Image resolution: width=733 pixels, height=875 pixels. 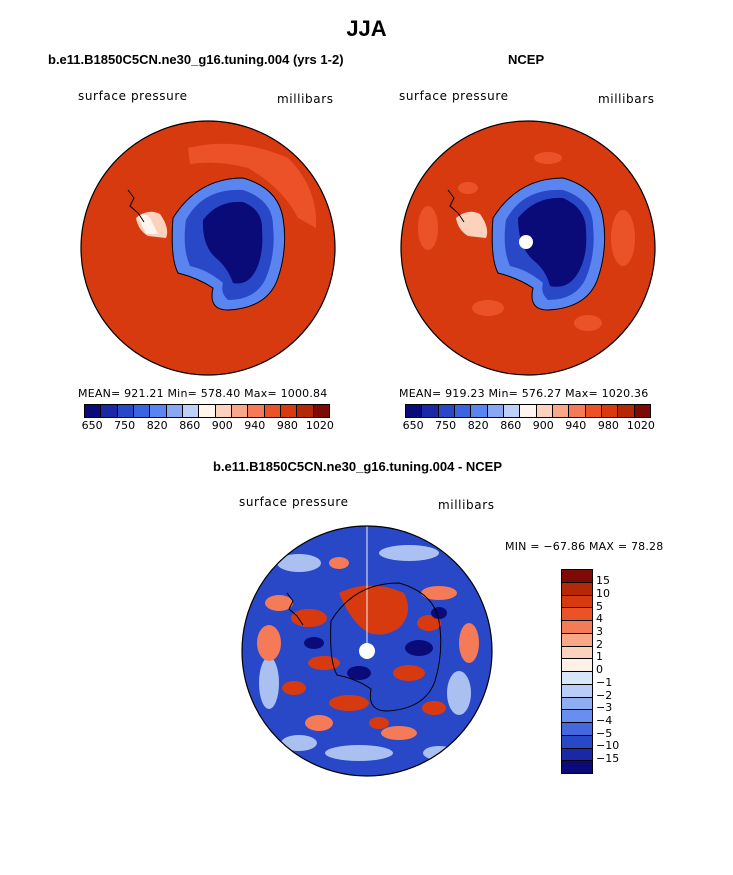 I want to click on panel-2-variable-label: surface pressure, so click(x=454, y=96).